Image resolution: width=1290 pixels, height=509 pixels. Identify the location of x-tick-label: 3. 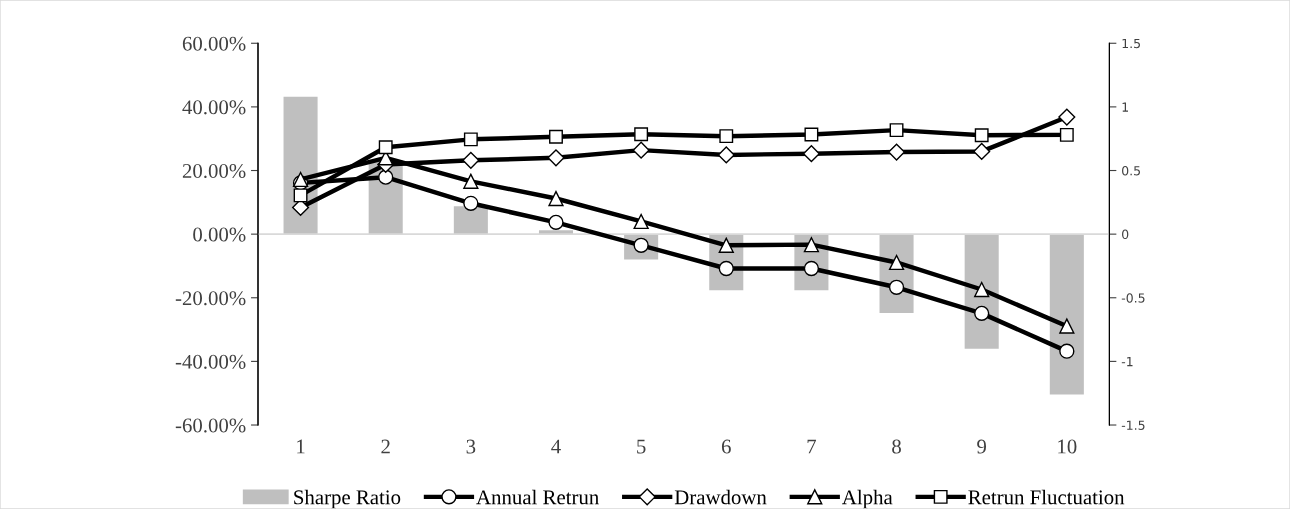
(471, 446).